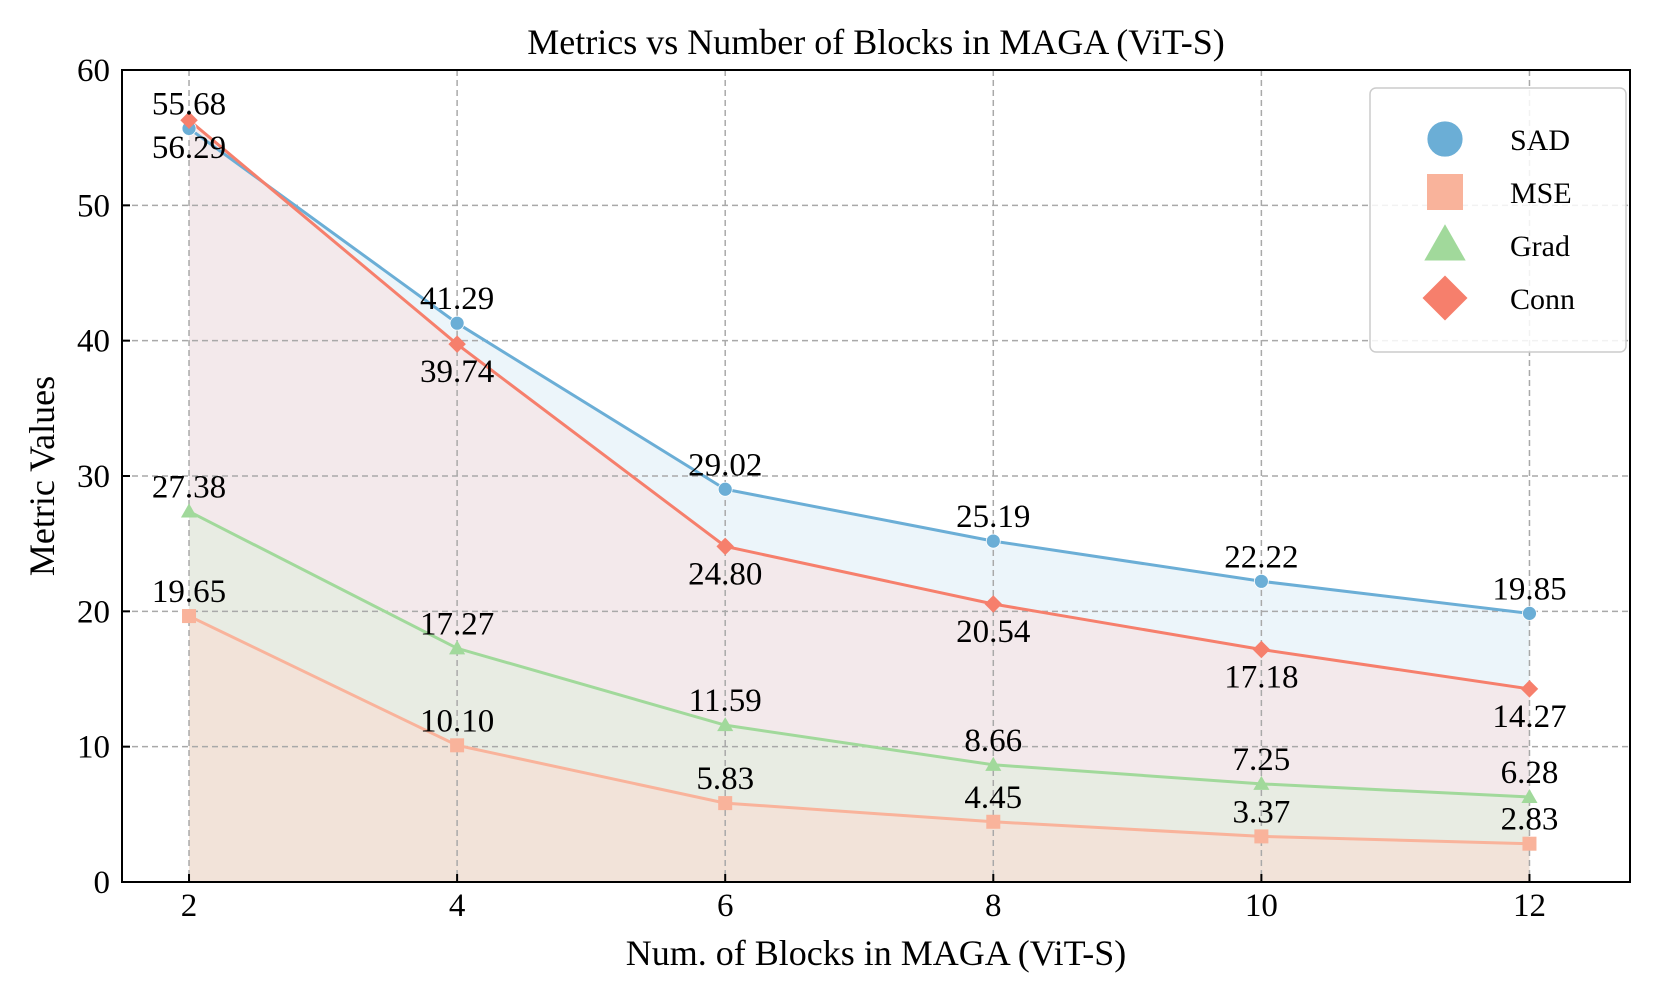 Image resolution: width=1661 pixels, height=997 pixels. Describe the element at coordinates (993, 741) in the screenshot. I see `data-label-grad: 8.66` at that location.